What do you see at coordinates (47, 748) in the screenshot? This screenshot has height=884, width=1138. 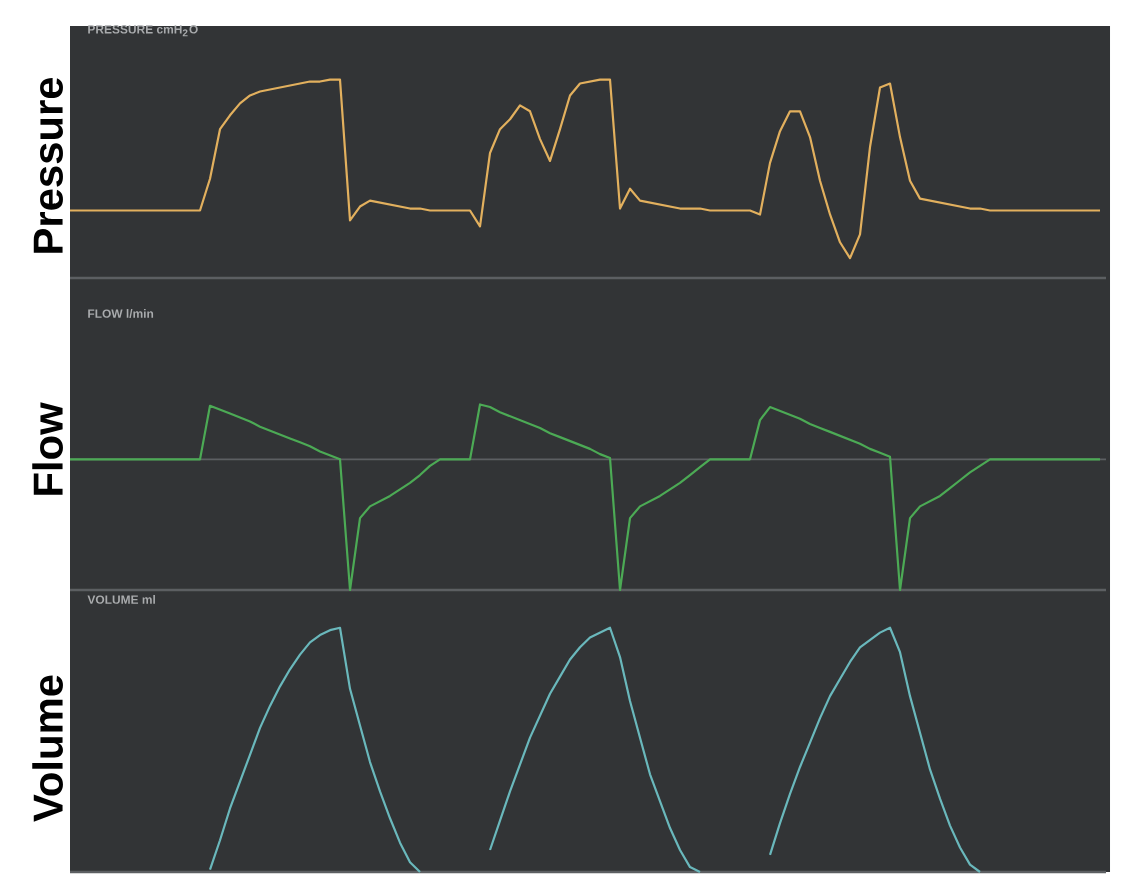 I see `y-axis-title: Volume` at bounding box center [47, 748].